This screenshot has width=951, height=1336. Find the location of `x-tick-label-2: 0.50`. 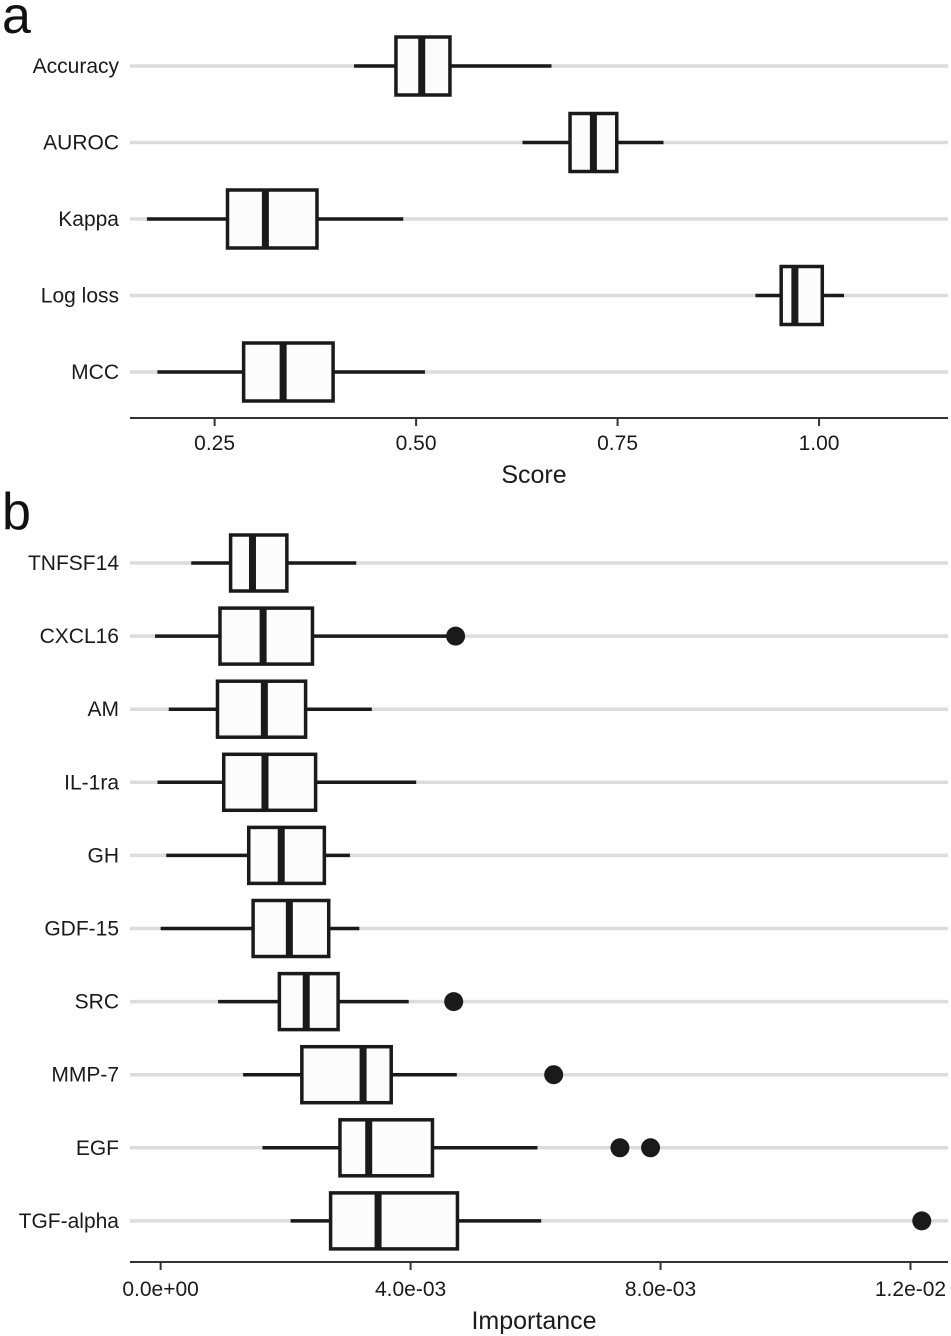

x-tick-label-2: 0.50 is located at coordinates (416, 443).